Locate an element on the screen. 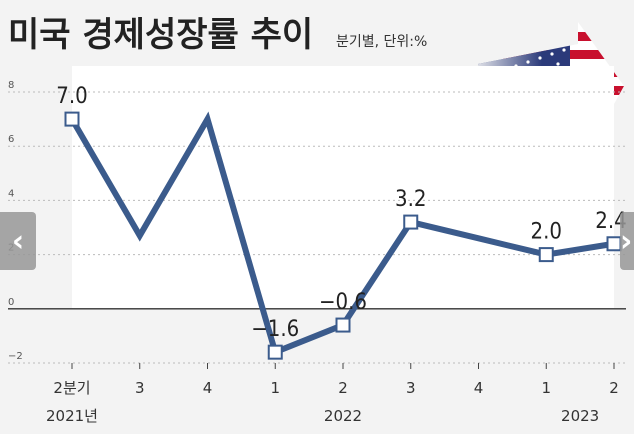 This screenshot has width=634, height=434. y-tick-label: 0 is located at coordinates (11, 302).